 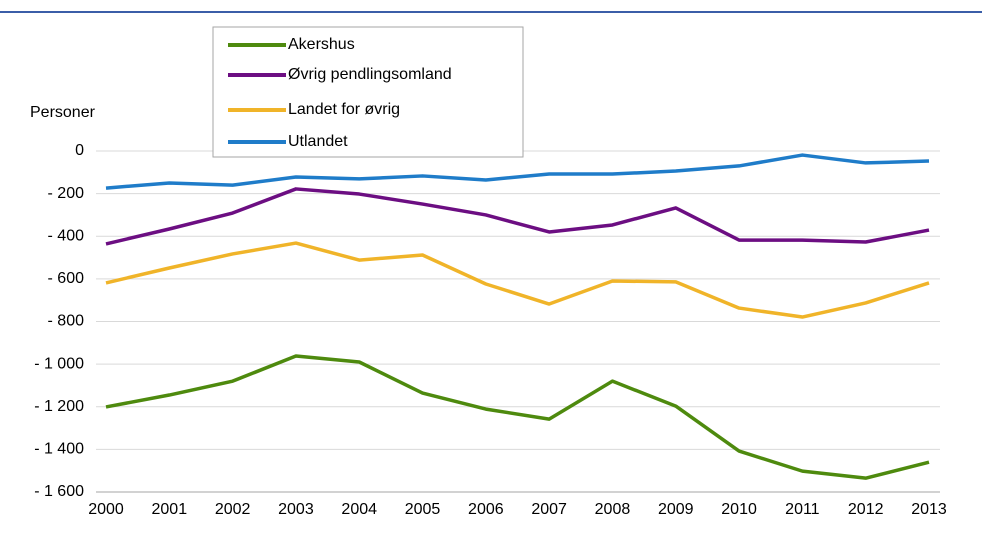 What do you see at coordinates (344, 109) in the screenshot?
I see `legend-label: Landet for øvrig` at bounding box center [344, 109].